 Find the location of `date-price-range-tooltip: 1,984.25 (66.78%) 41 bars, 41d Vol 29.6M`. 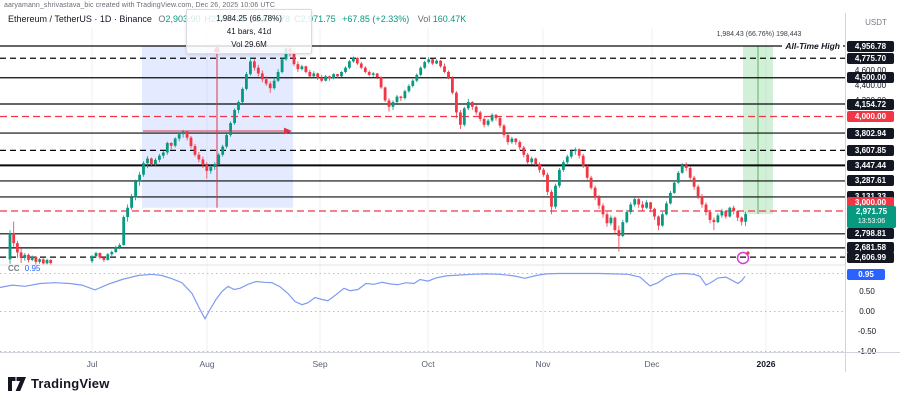

date-price-range-tooltip: 1,984.25 (66.78%) 41 bars, 41d Vol 29.6M is located at coordinates (249, 31).